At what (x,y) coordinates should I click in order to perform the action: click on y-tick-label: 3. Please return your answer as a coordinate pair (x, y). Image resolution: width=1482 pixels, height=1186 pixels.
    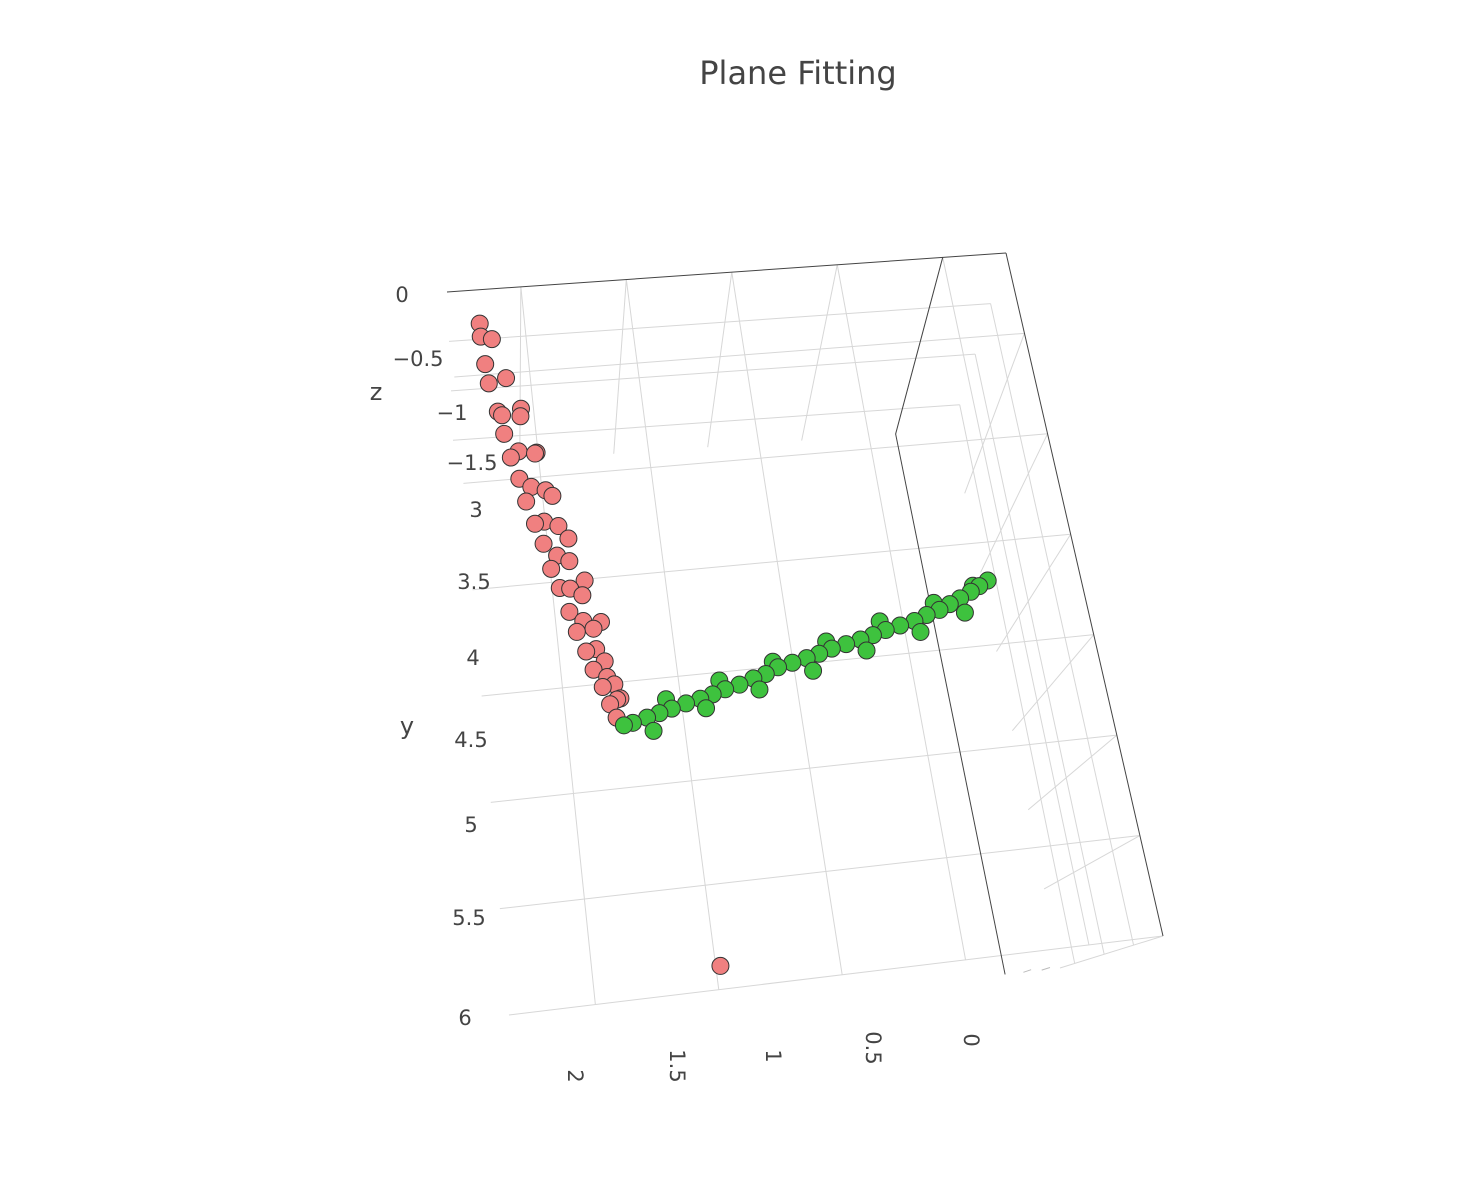
    Looking at the image, I should click on (475, 510).